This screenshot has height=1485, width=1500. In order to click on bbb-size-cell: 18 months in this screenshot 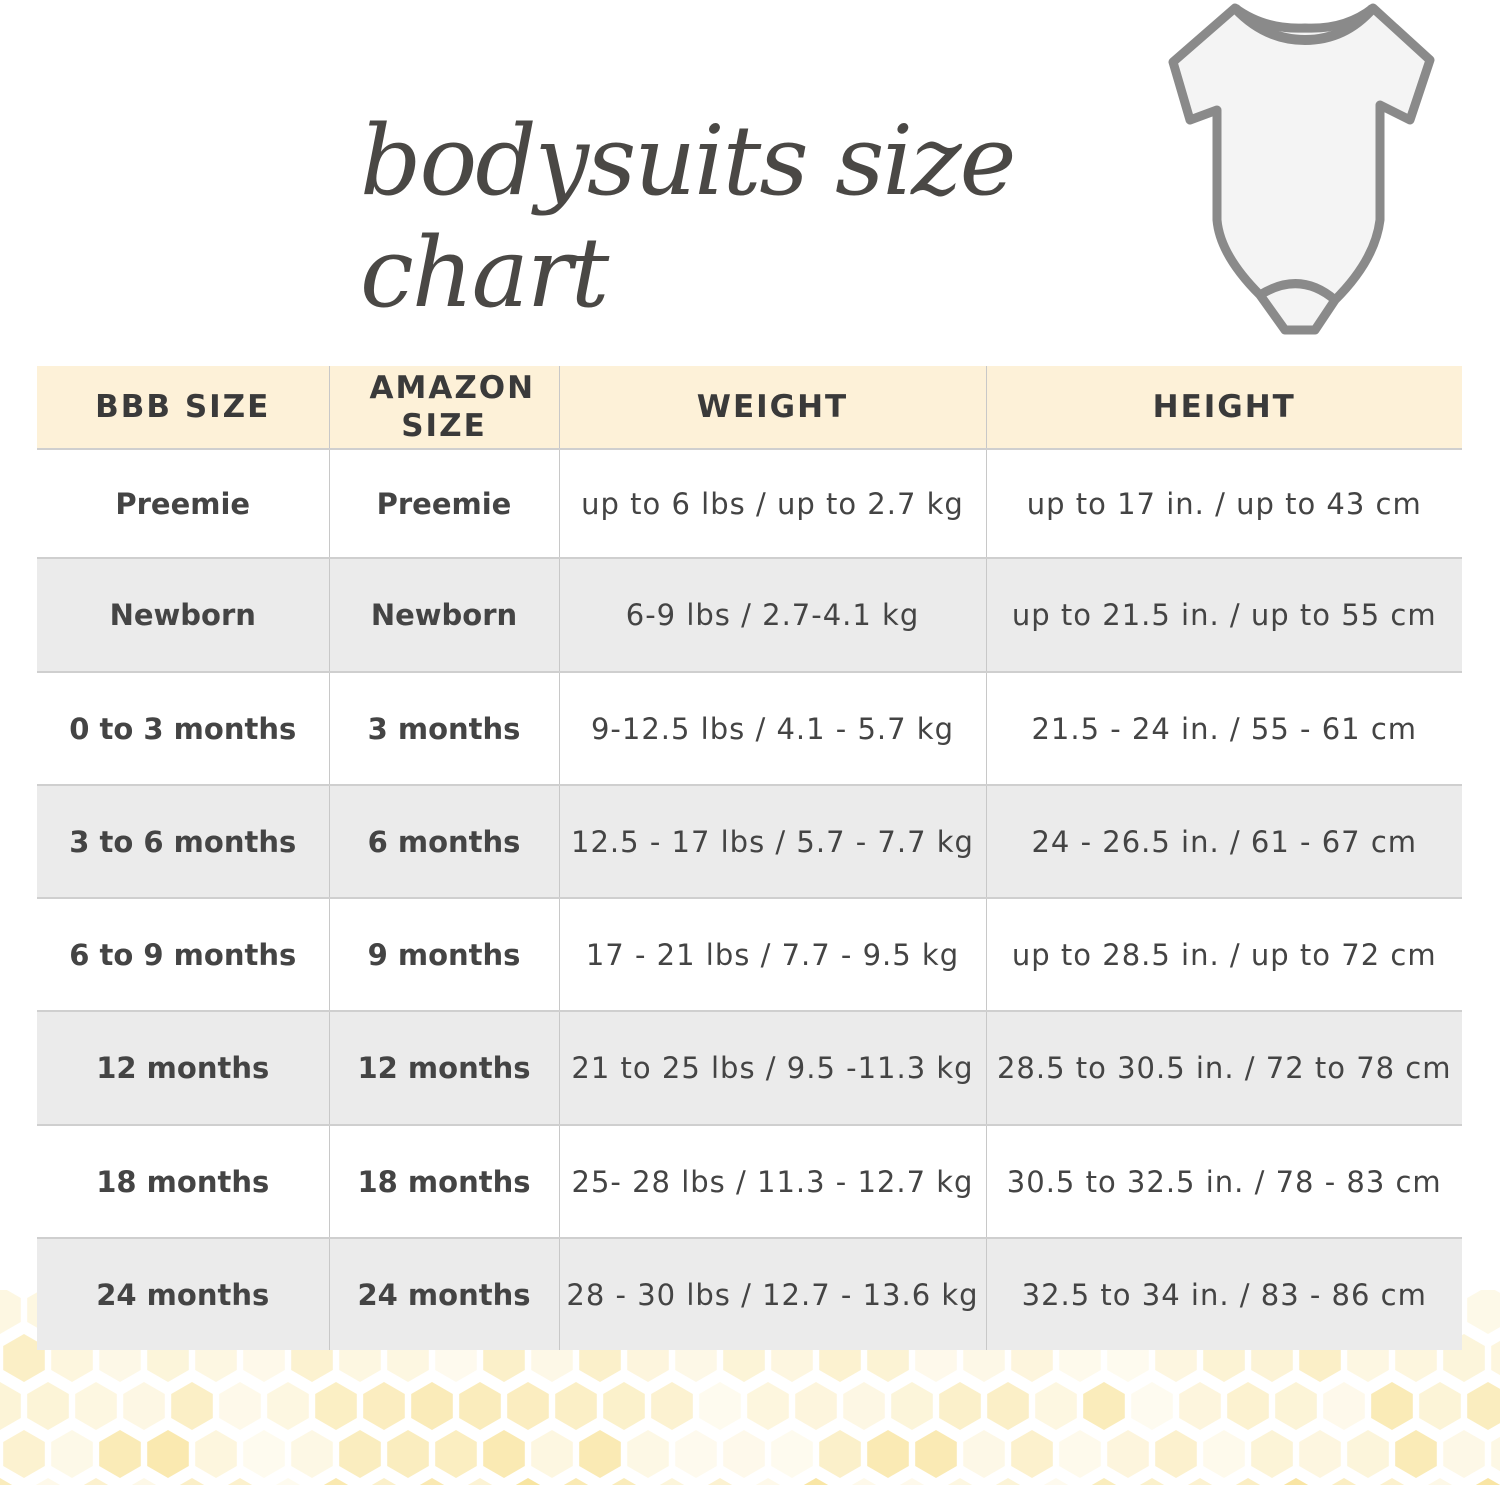, I will do `click(183, 1181)`.